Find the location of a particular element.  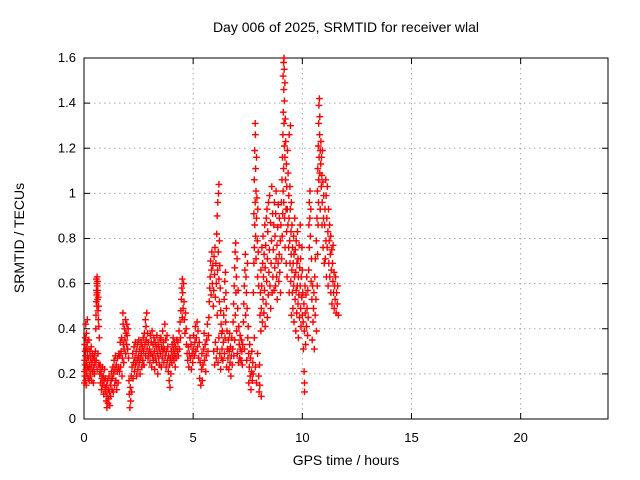

y-tick-label: 0.8 is located at coordinates (67, 238).